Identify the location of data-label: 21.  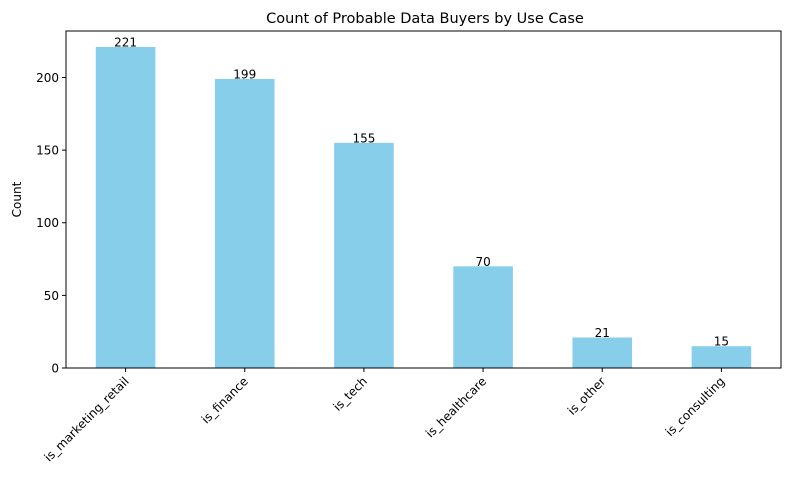
(602, 333).